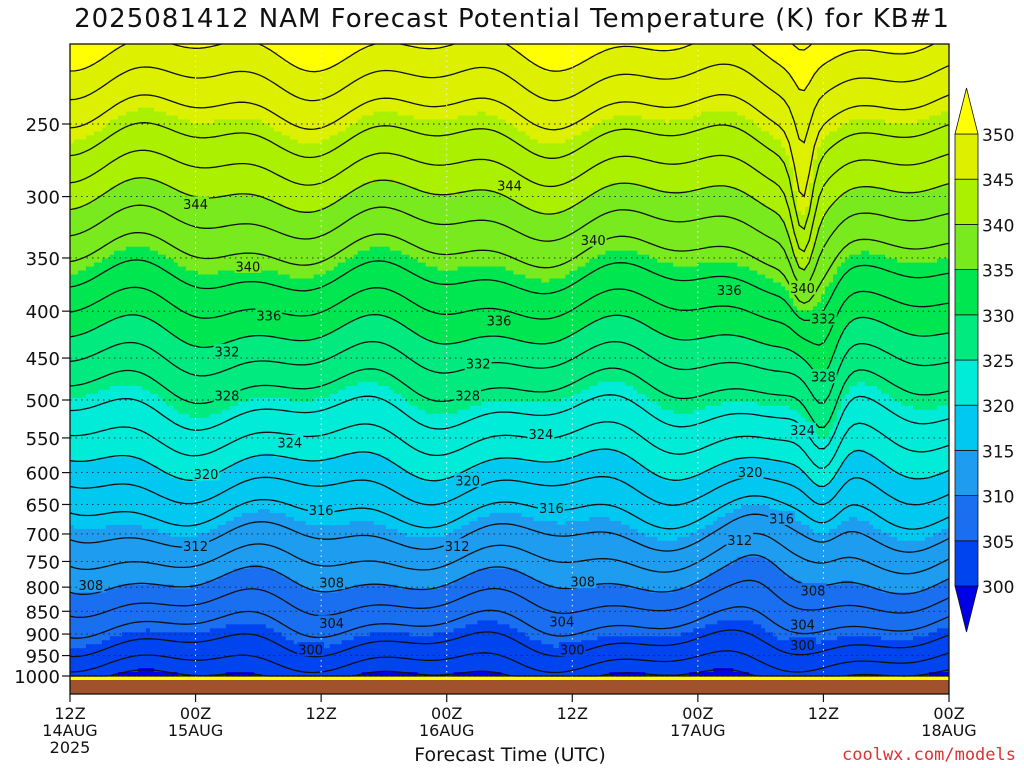 The width and height of the screenshot is (1024, 768). I want to click on contour-label-bg, so click(583, 581).